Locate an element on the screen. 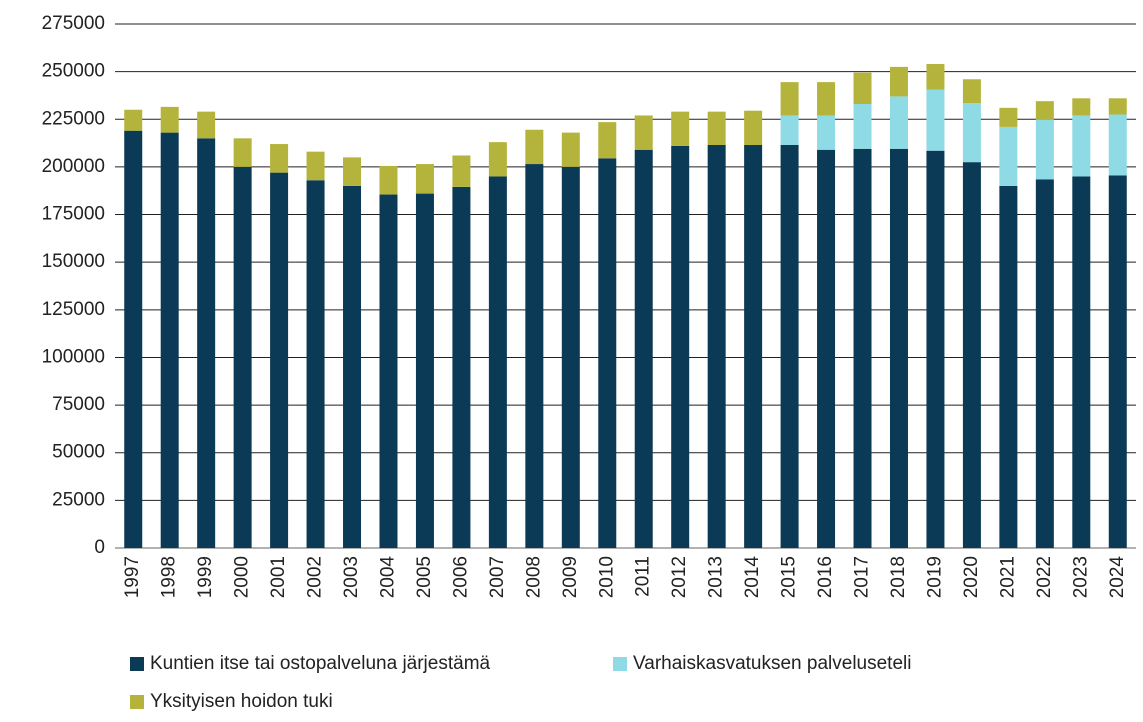 The height and width of the screenshot is (722, 1143). x-tick-label: 1998 is located at coordinates (169, 577).